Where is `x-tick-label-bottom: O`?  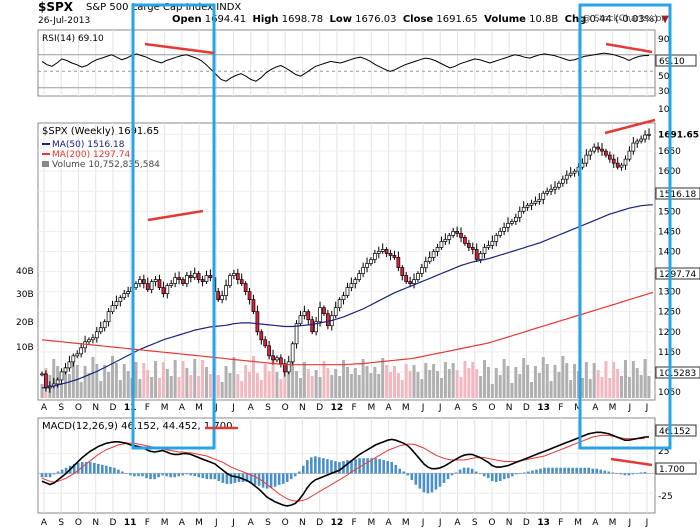 x-tick-label-bottom: O is located at coordinates (78, 523).